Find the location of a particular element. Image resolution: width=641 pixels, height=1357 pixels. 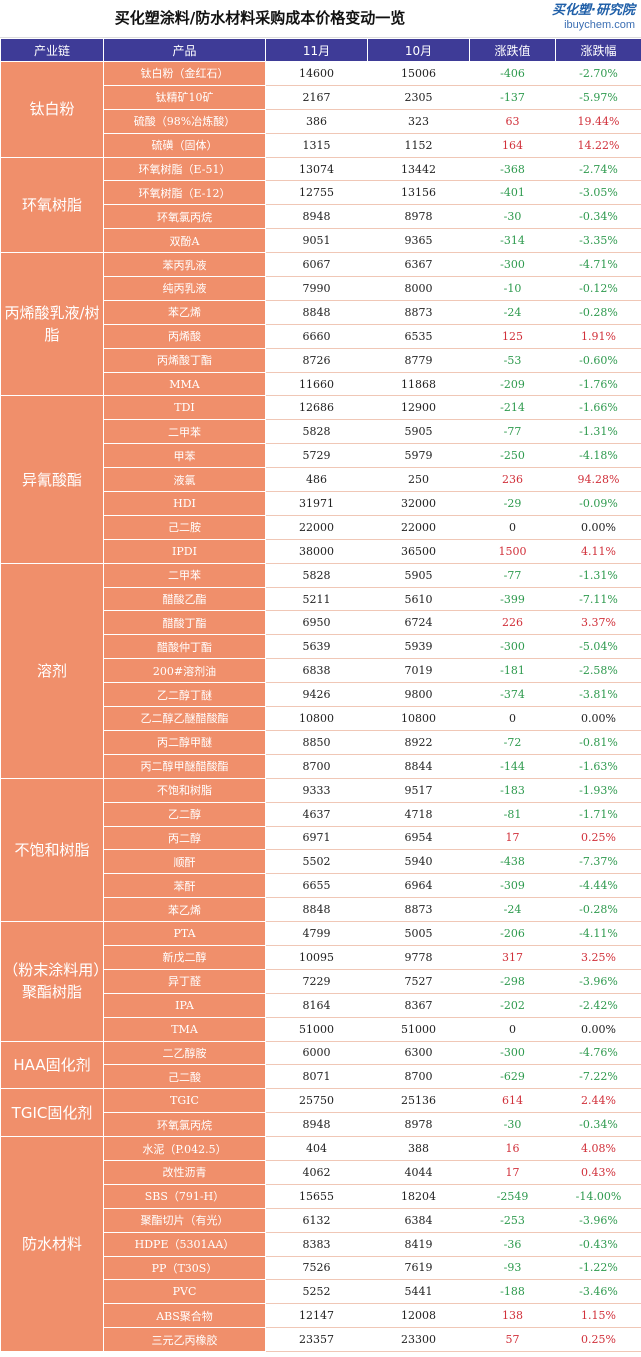

header-nov: 11月 is located at coordinates (316, 50).